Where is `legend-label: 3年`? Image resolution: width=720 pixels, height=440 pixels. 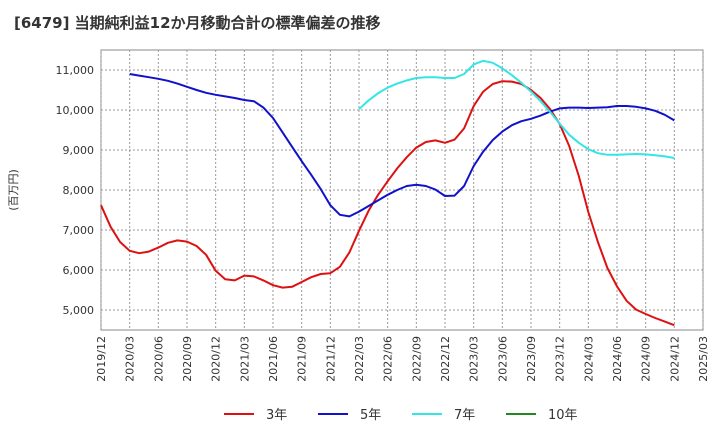
legend-label: 3年 is located at coordinates (276, 415).